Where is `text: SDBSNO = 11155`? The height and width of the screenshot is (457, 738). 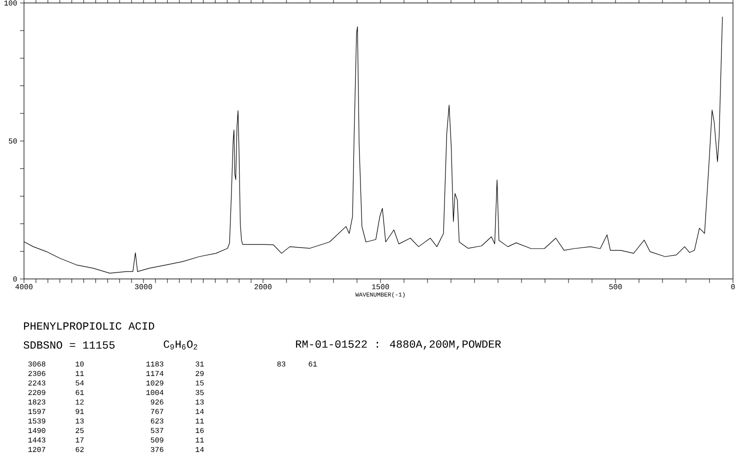
text: SDBSNO = 11155 is located at coordinates (69, 345).